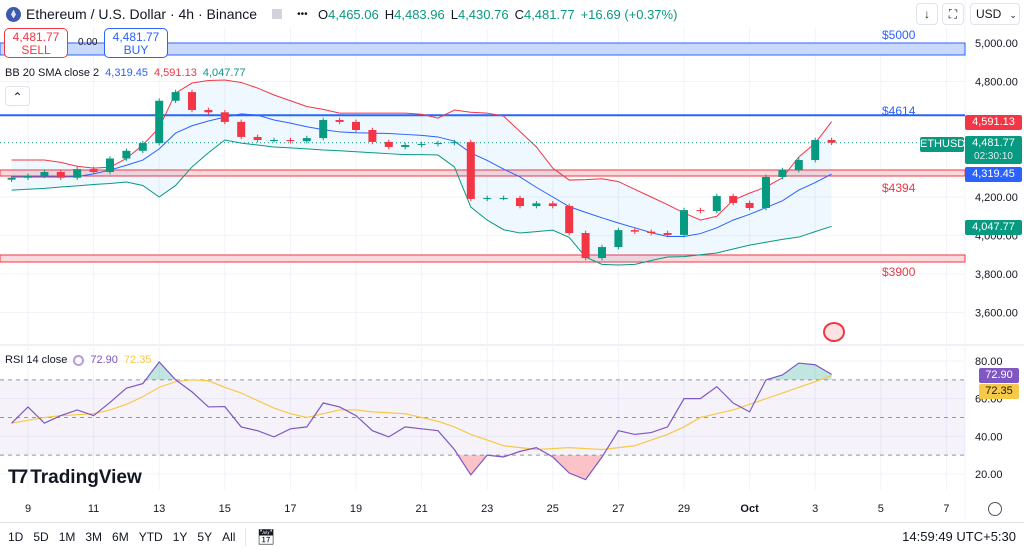  I want to click on sell-price: 4,481.77, so click(36, 37).